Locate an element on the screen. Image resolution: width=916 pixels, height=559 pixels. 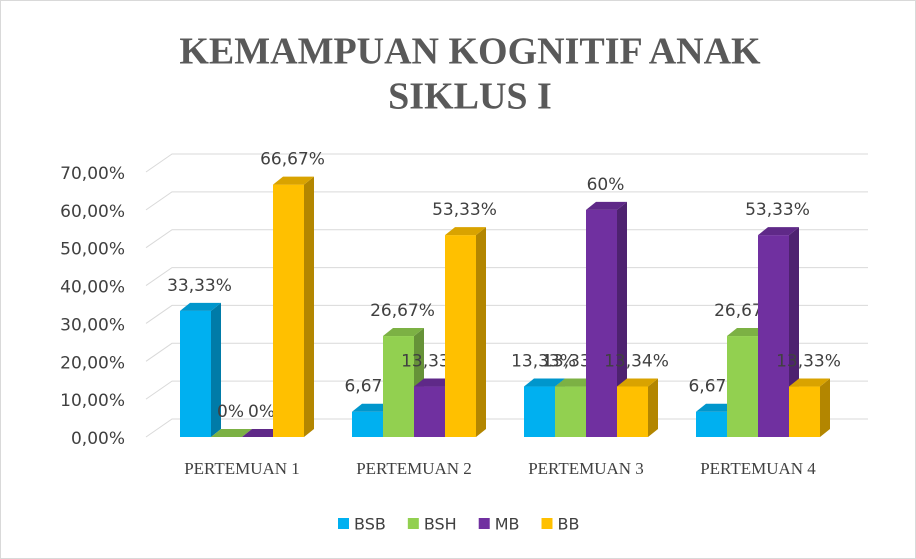
chart-title: KEMAMPUAN KOGNITIF ANAK is located at coordinates (470, 52).